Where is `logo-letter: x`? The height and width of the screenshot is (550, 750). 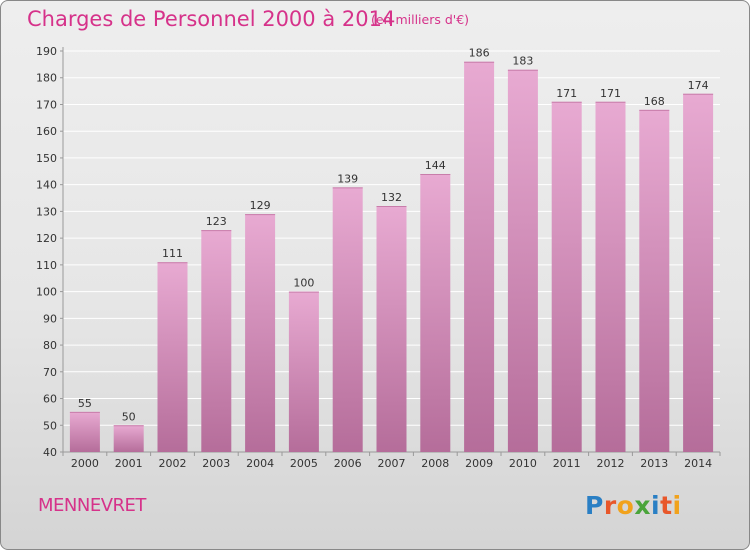 logo-letter: x is located at coordinates (642, 505).